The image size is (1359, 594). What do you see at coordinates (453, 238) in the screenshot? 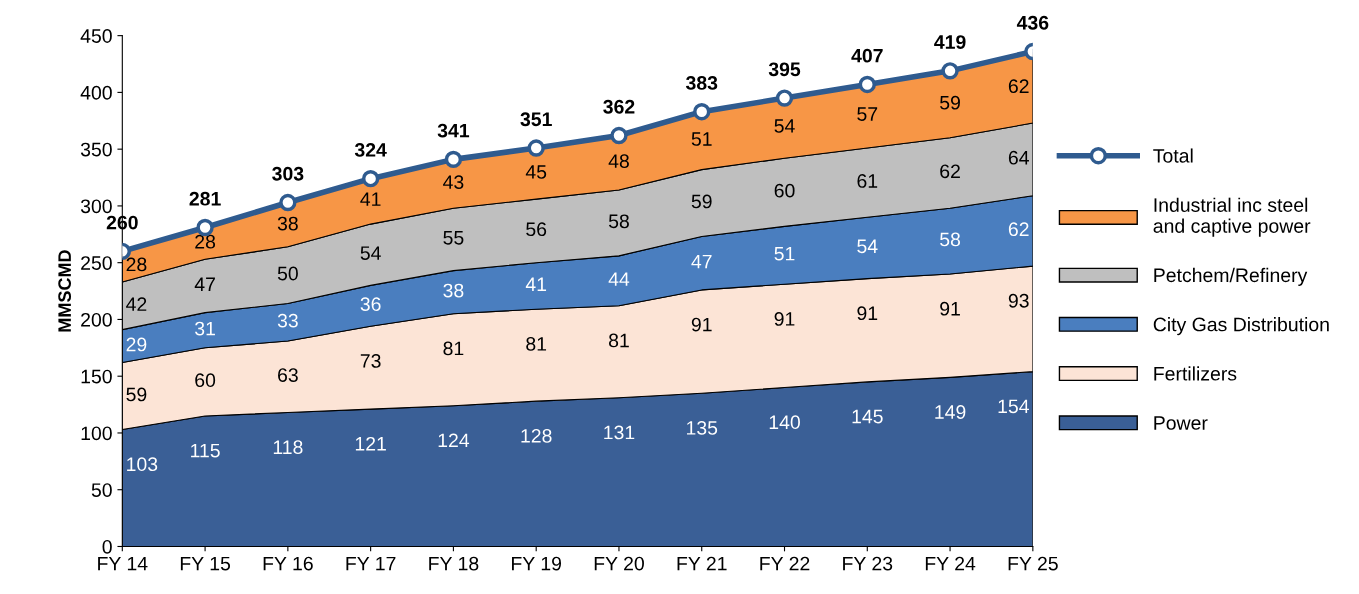
I see `data-label: 55` at bounding box center [453, 238].